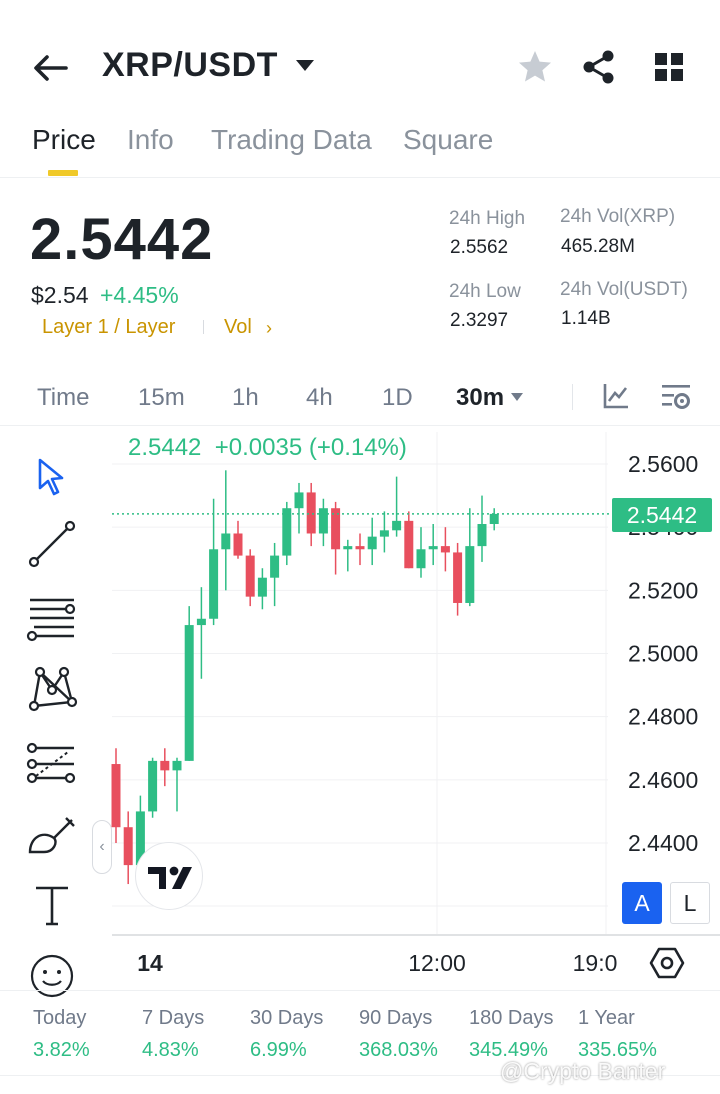 The width and height of the screenshot is (720, 1094). What do you see at coordinates (50, 68) in the screenshot?
I see `back-arrow-icon` at bounding box center [50, 68].